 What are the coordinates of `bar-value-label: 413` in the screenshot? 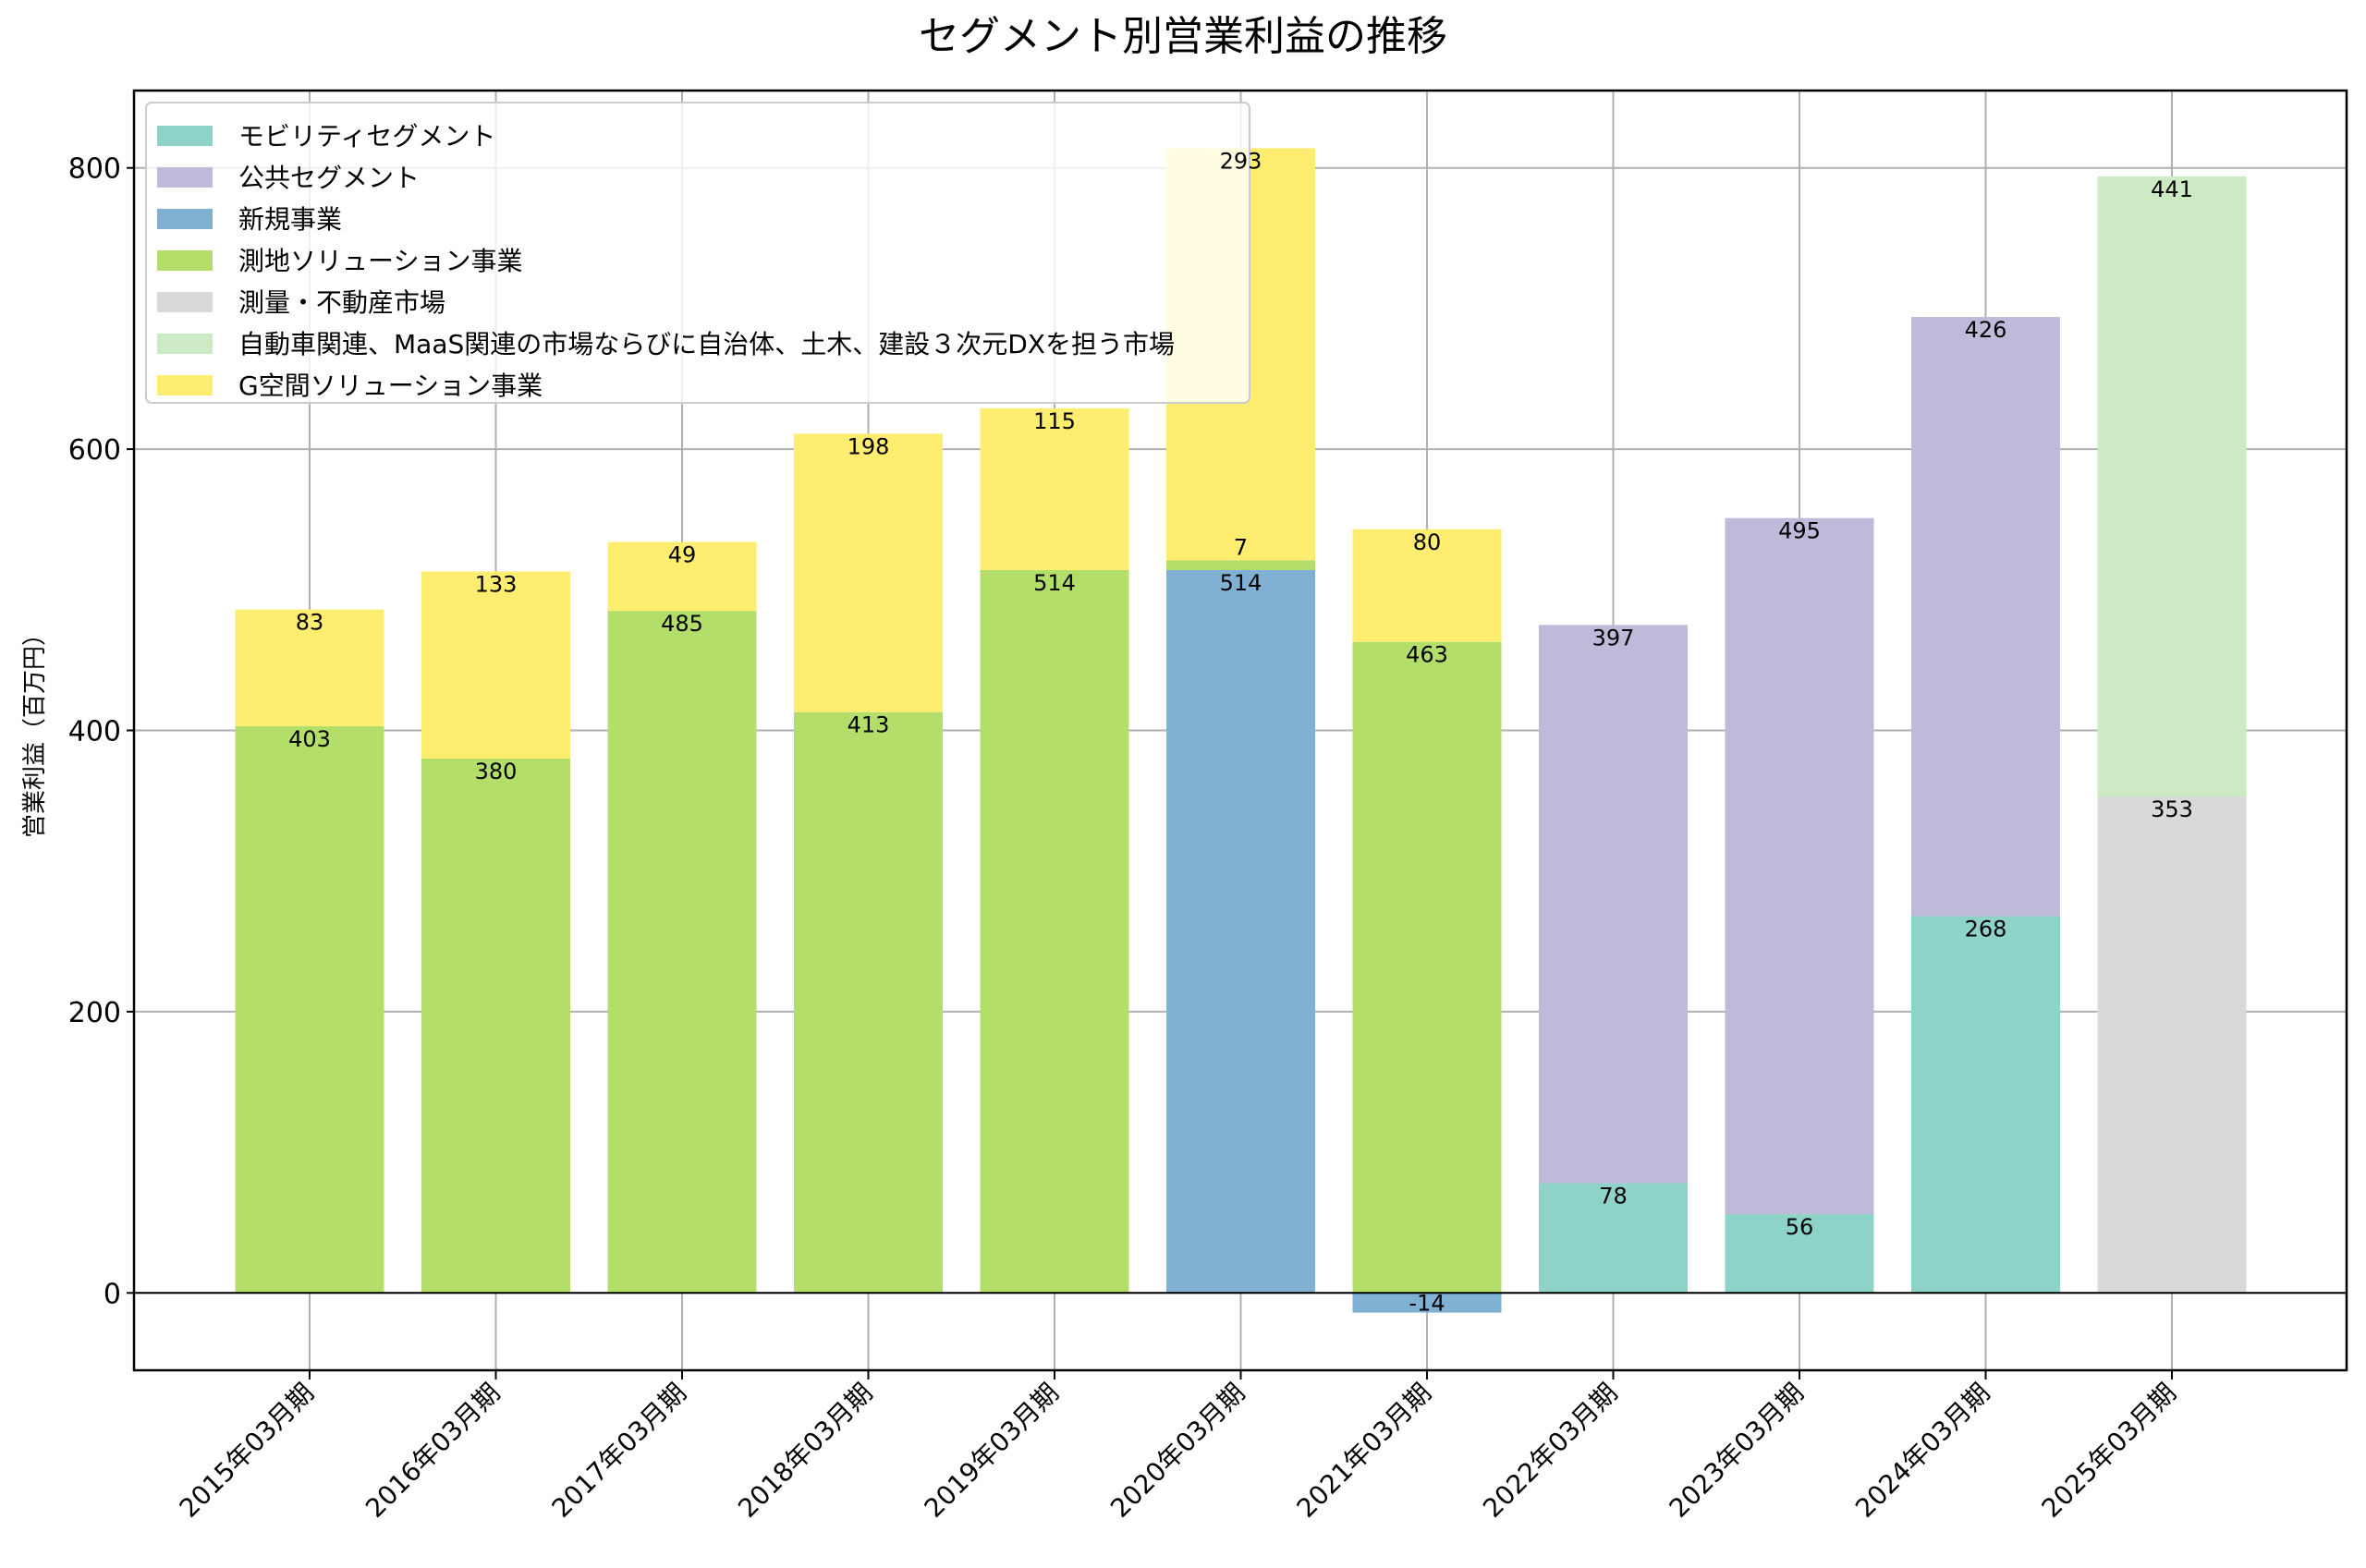 It's located at (869, 725).